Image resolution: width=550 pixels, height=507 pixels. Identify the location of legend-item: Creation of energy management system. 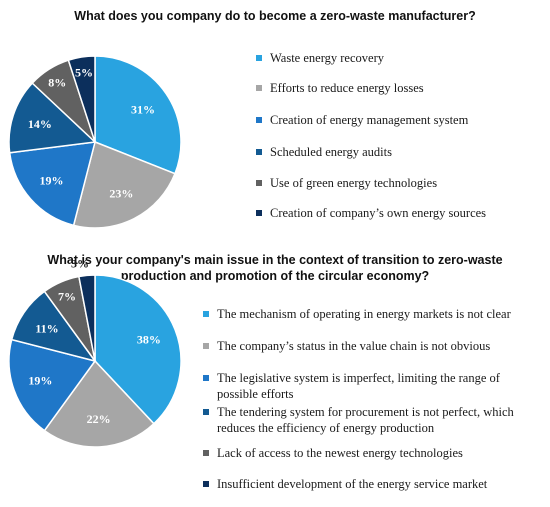
(362, 120).